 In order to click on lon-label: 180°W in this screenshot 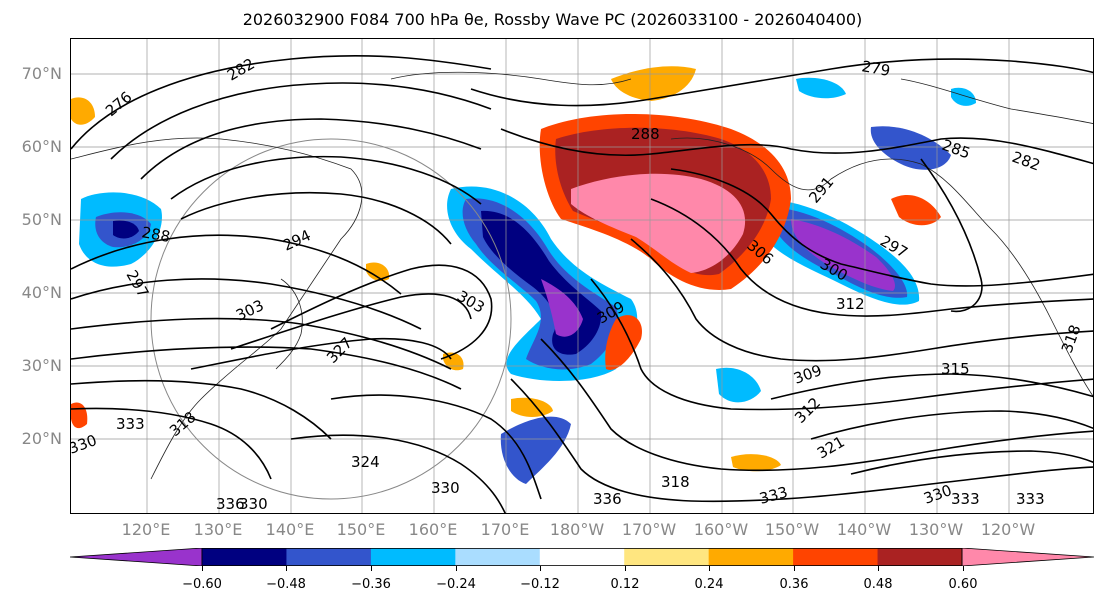, I will do `click(577, 529)`.